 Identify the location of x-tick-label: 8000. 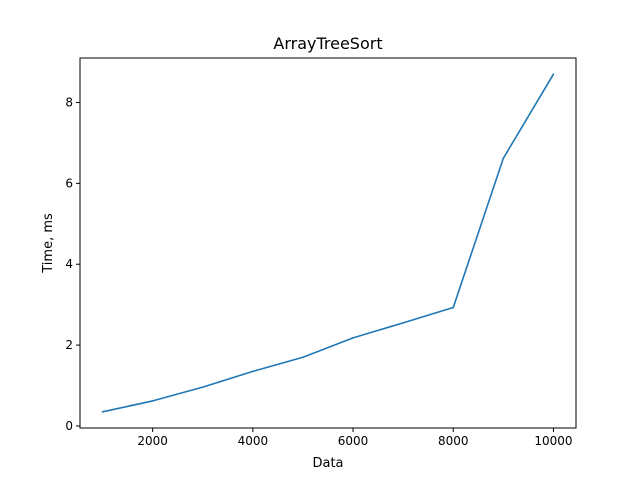
(453, 441).